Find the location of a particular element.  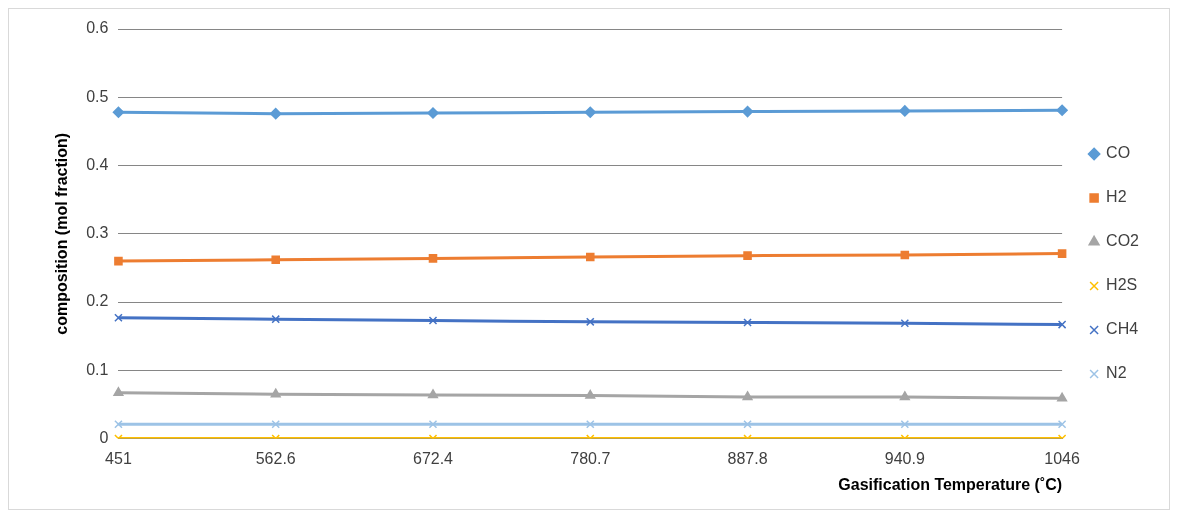

y-tick-label: 0 is located at coordinates (104, 438).